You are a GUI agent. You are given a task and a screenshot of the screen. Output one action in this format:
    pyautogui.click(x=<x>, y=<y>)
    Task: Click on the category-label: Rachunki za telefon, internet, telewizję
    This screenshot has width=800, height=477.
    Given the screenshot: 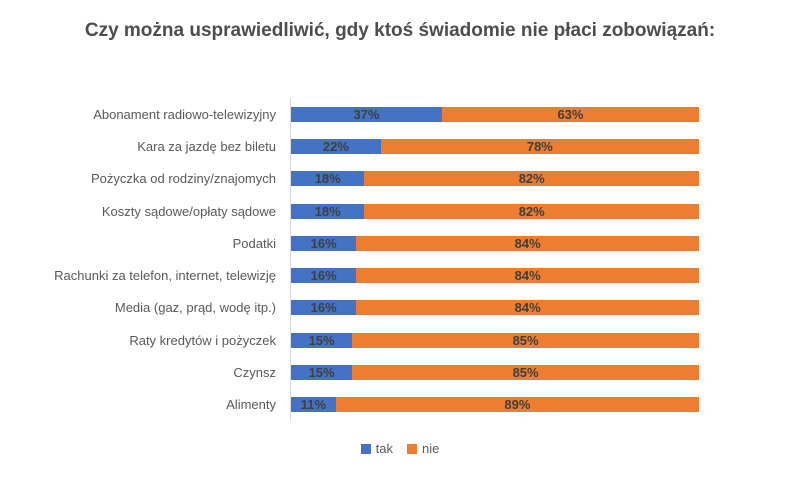 What is the action you would take?
    pyautogui.click(x=165, y=276)
    